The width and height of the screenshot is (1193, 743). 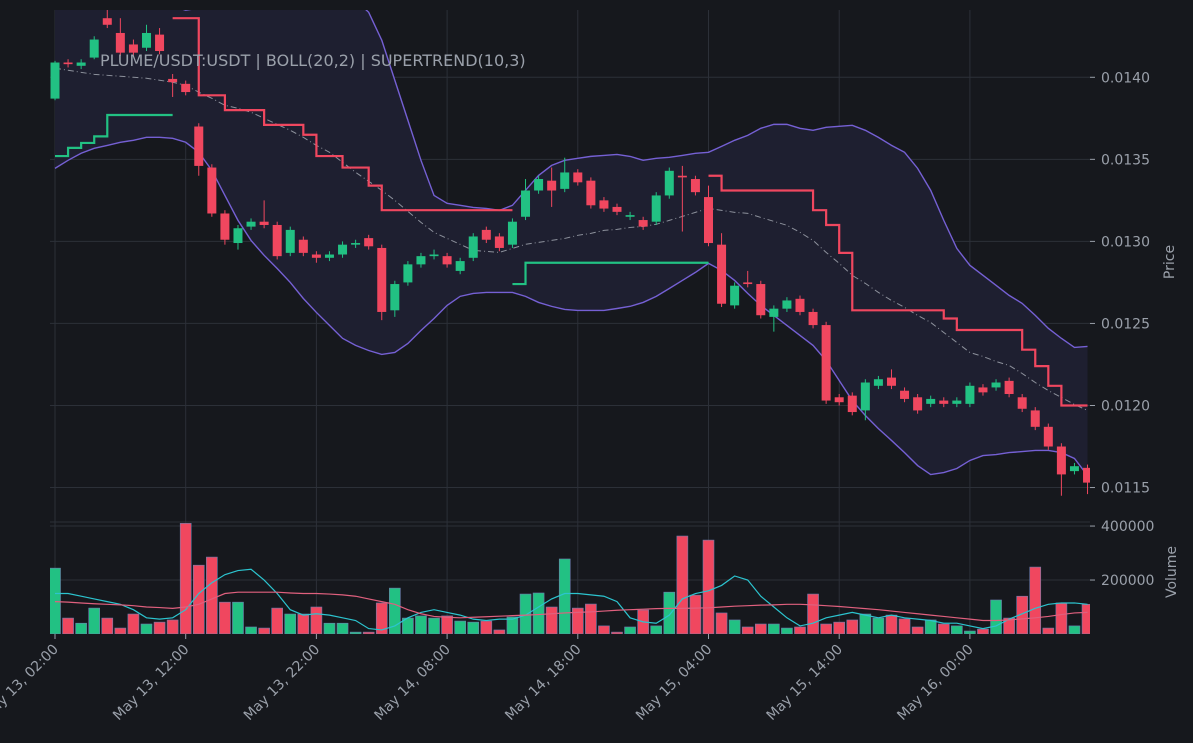 What do you see at coordinates (1125, 489) in the screenshot?
I see `y-tick-label: 0.0115` at bounding box center [1125, 489].